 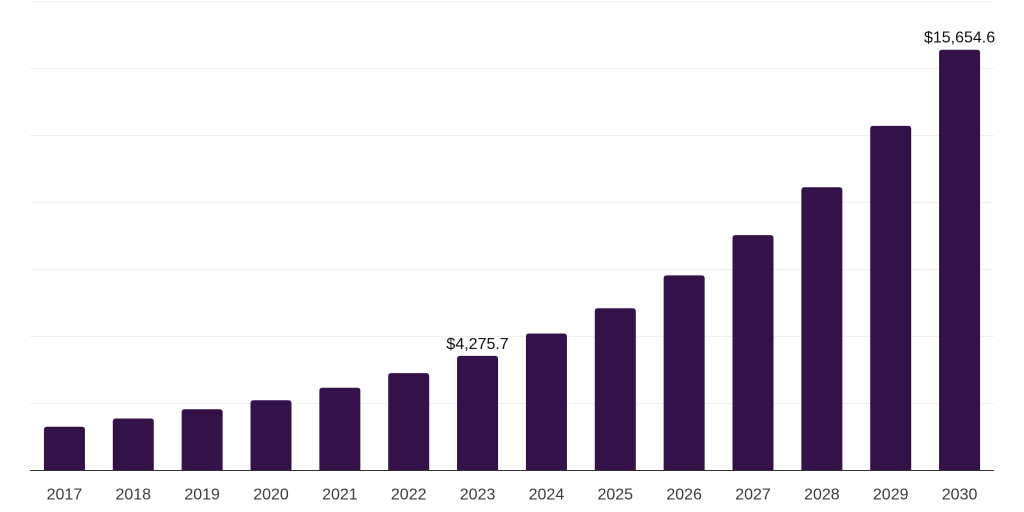 What do you see at coordinates (133, 495) in the screenshot?
I see `svg-text: 2018` at bounding box center [133, 495].